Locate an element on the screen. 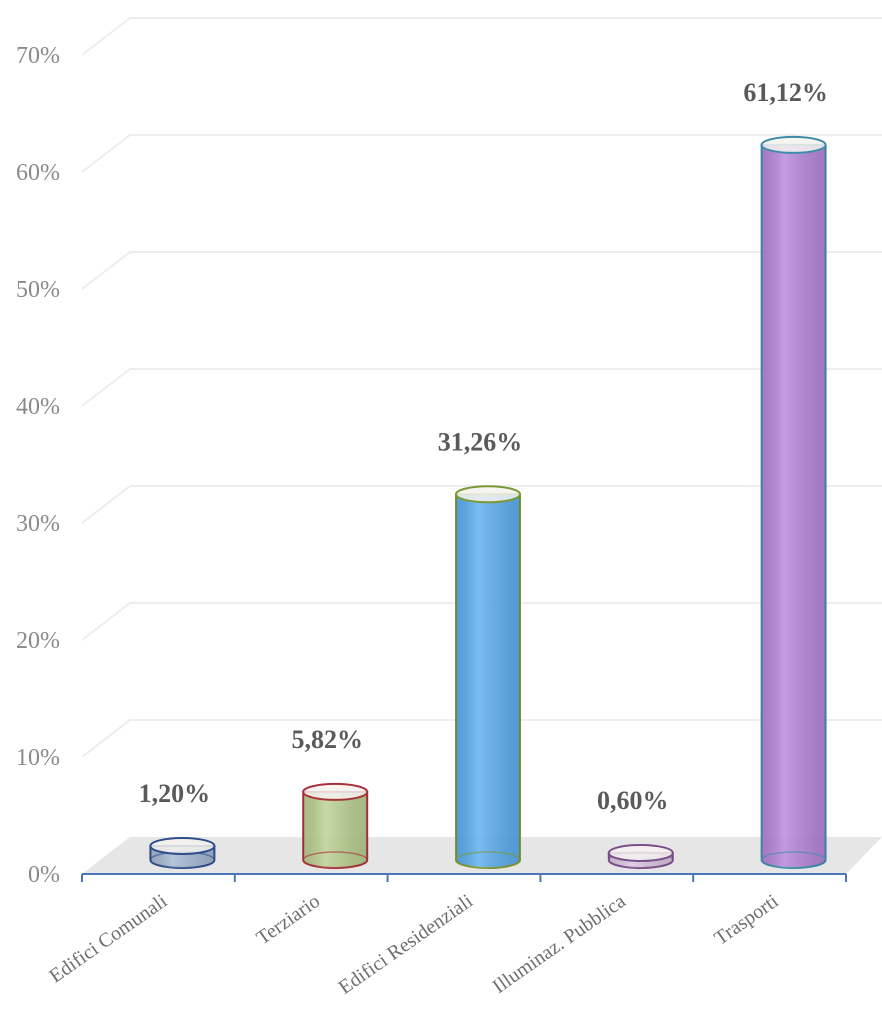  x-tick-label: Edifici Residenziali is located at coordinates (406, 944).